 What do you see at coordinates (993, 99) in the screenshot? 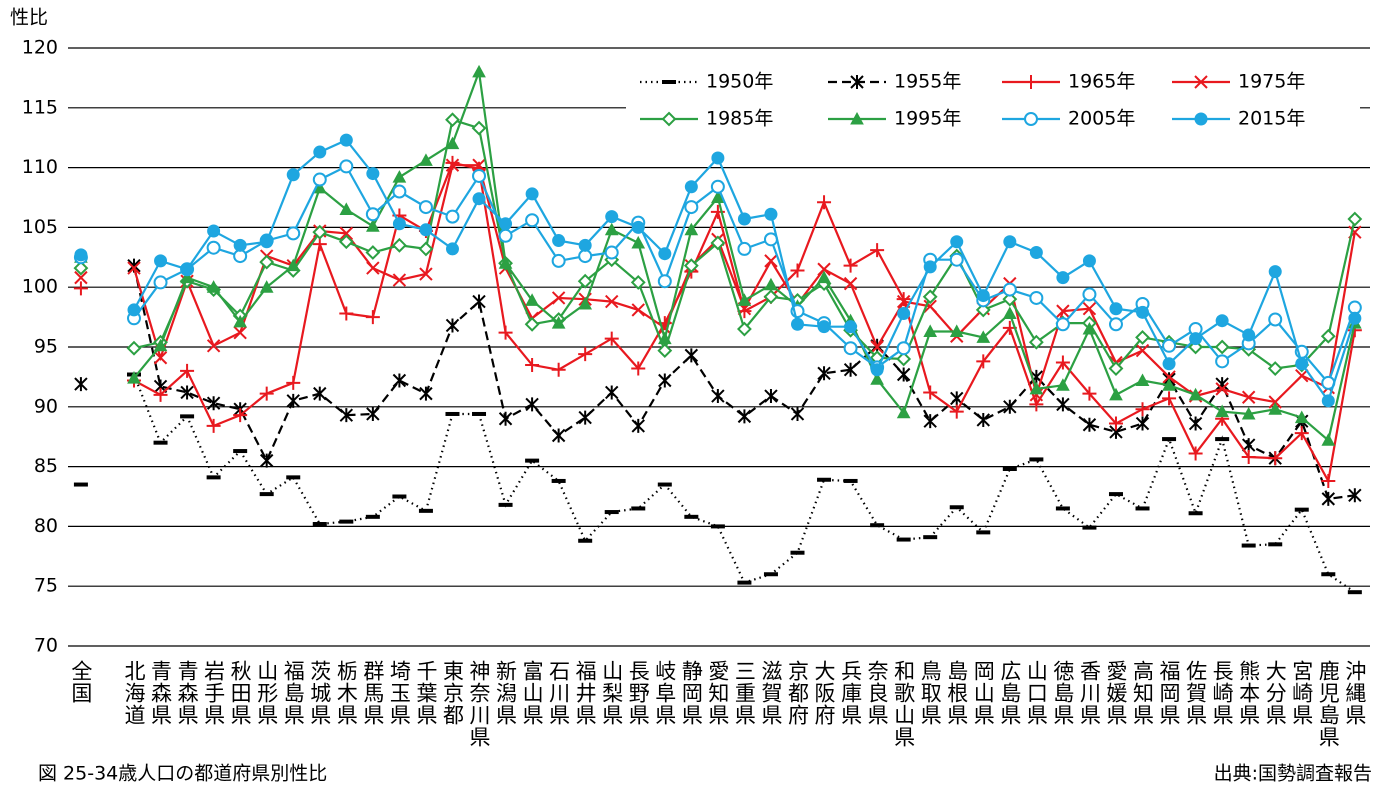
I see `legend: 1950年 1955年 1965年 1975年 1985年 1995年 2005年 2015年` at bounding box center [993, 99].